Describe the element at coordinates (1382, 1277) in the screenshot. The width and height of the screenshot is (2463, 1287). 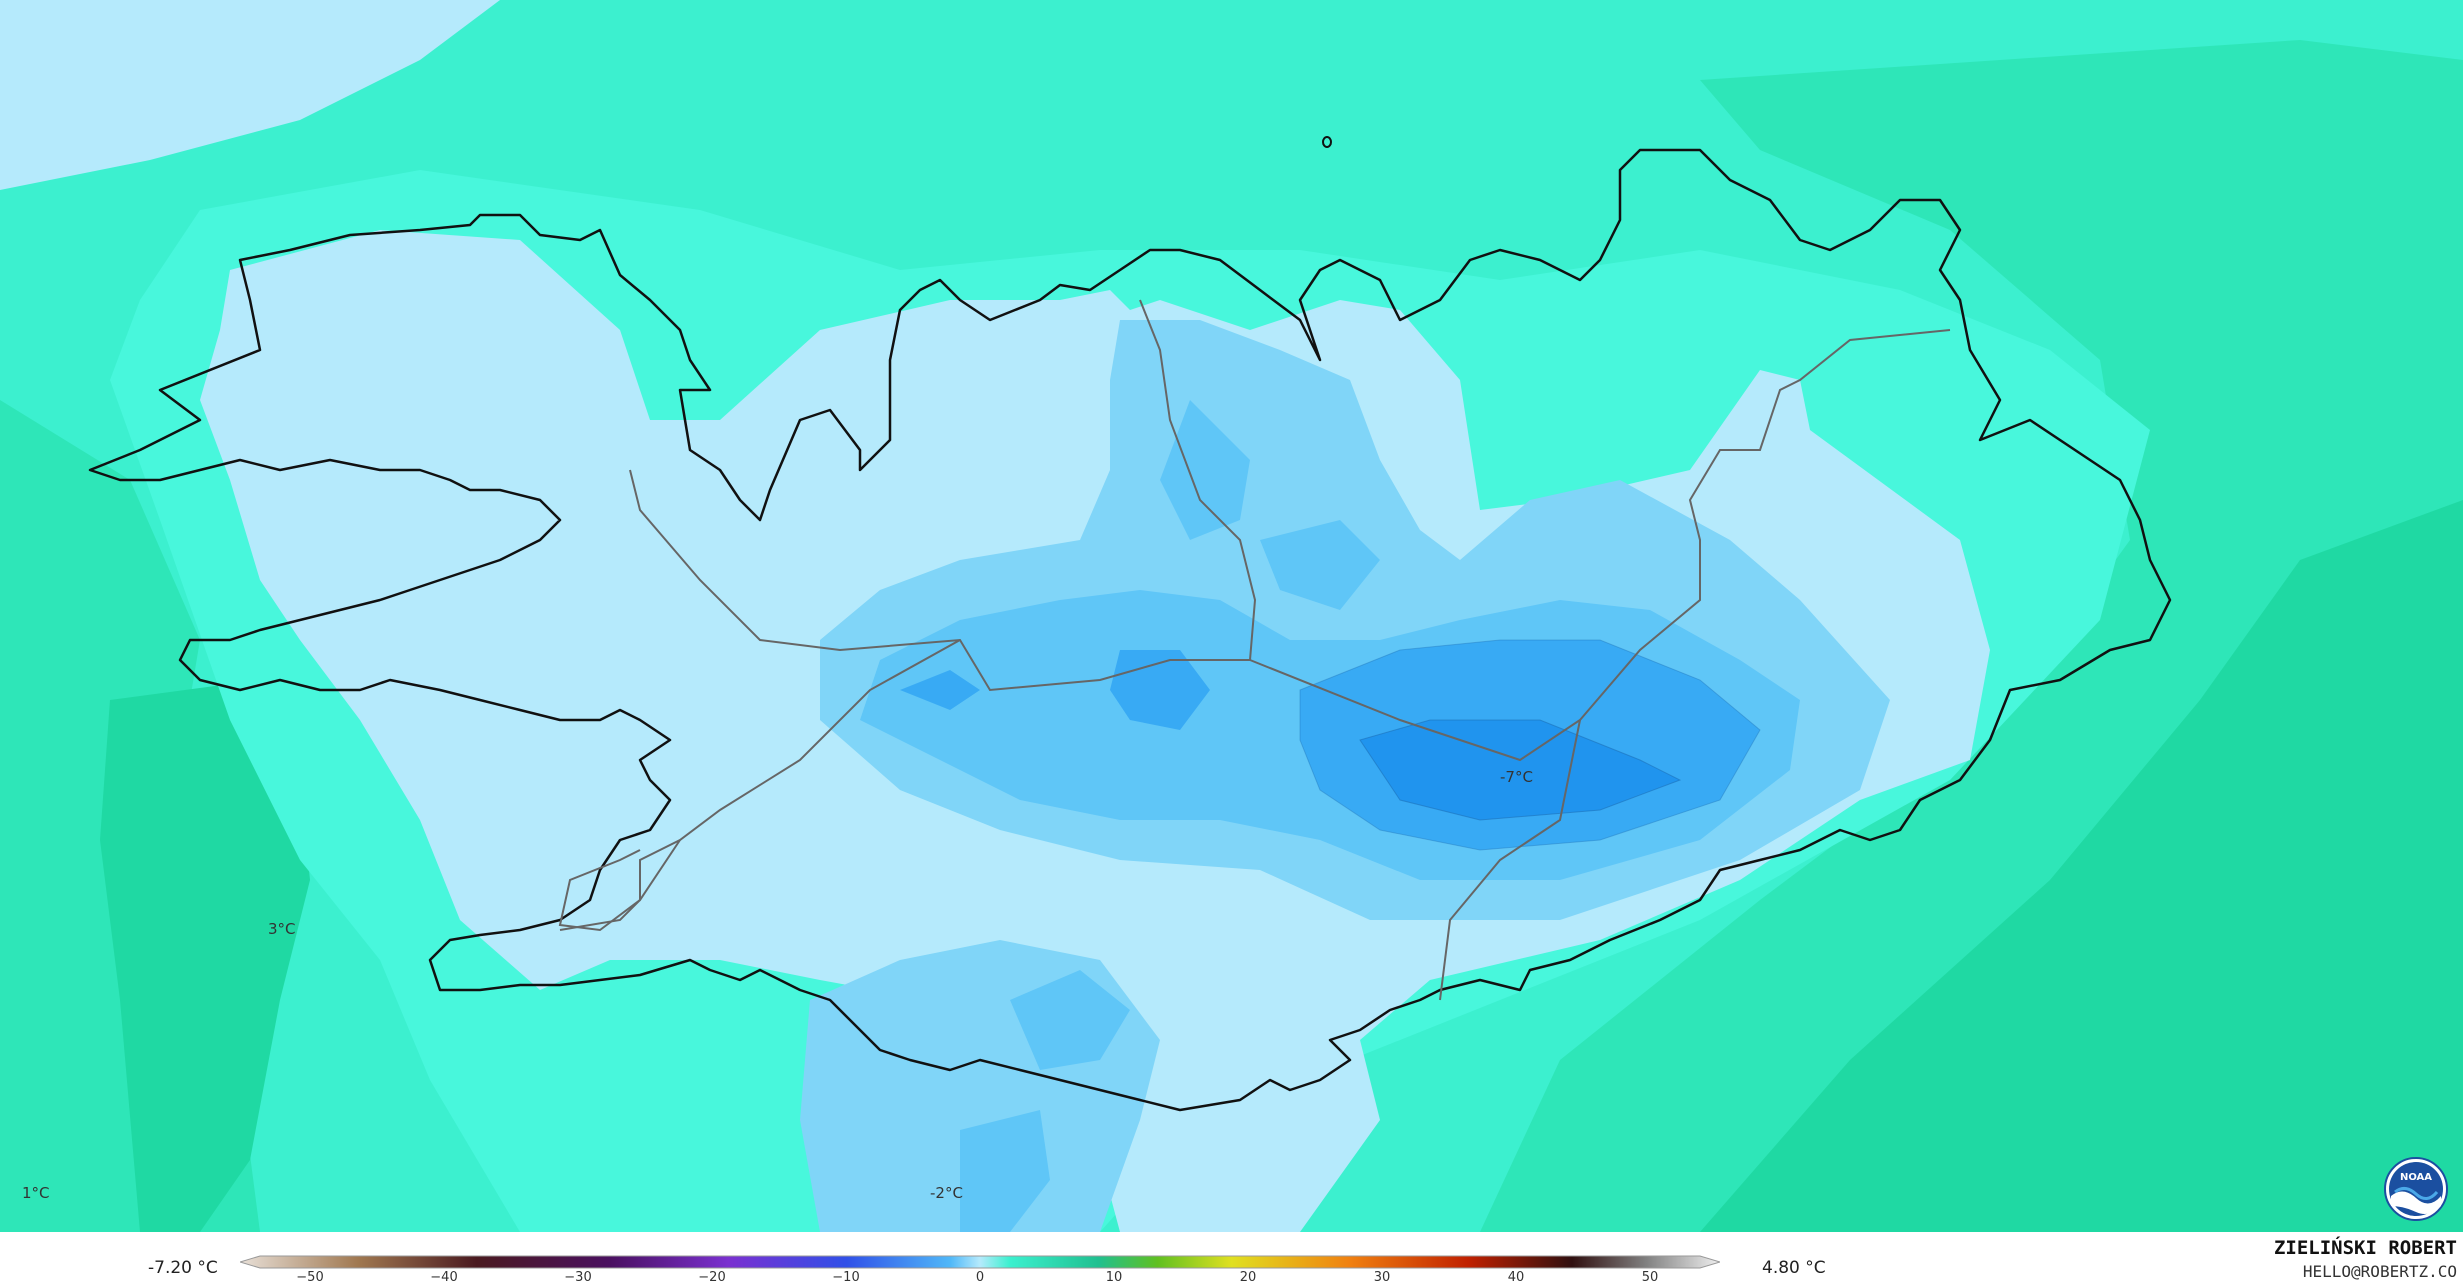
I see `legend-tick-label: 30` at that location.